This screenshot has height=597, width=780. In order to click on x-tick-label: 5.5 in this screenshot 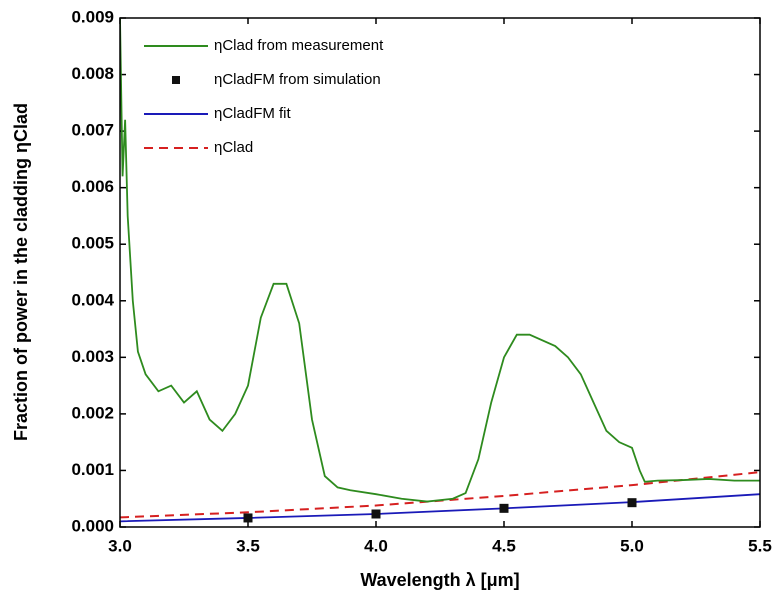, I will do `click(760, 545)`.